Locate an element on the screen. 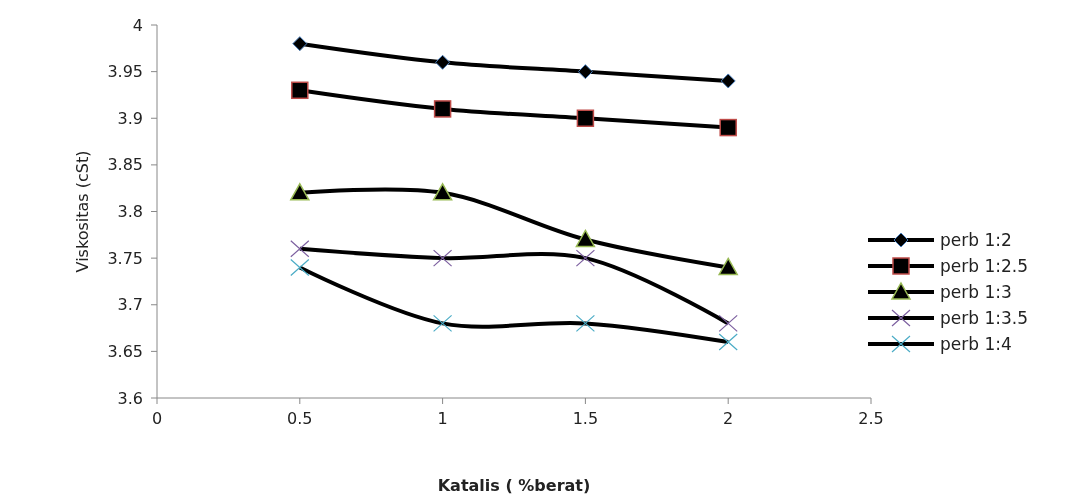 The width and height of the screenshot is (1079, 499). legend-label: perb 1:2.5 is located at coordinates (984, 265).